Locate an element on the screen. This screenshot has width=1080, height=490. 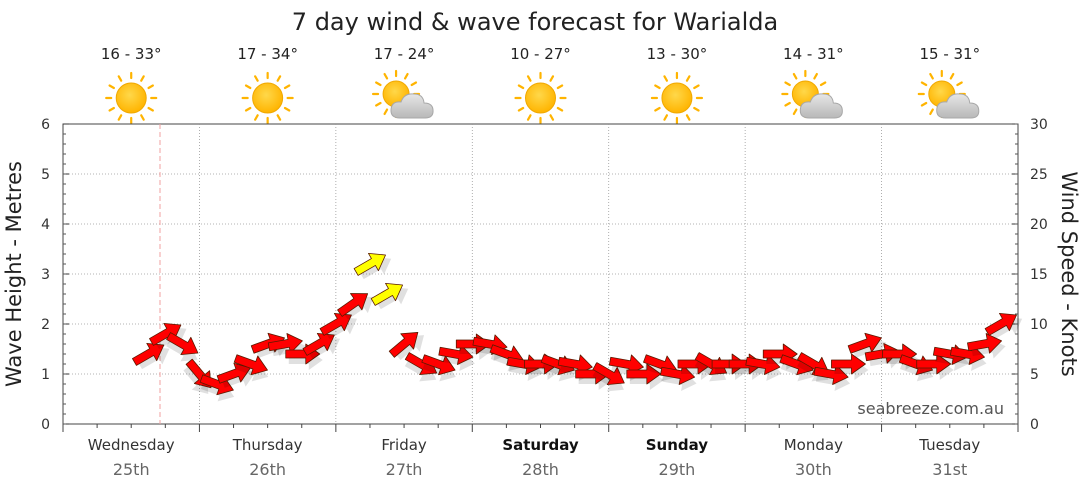
right-tick-label: 20 is located at coordinates (1039, 225).